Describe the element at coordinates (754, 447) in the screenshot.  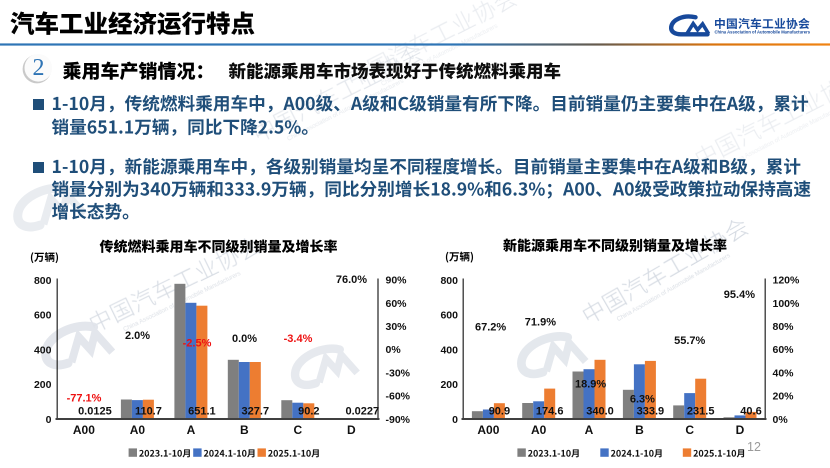
I see `svg-text: 12` at that location.